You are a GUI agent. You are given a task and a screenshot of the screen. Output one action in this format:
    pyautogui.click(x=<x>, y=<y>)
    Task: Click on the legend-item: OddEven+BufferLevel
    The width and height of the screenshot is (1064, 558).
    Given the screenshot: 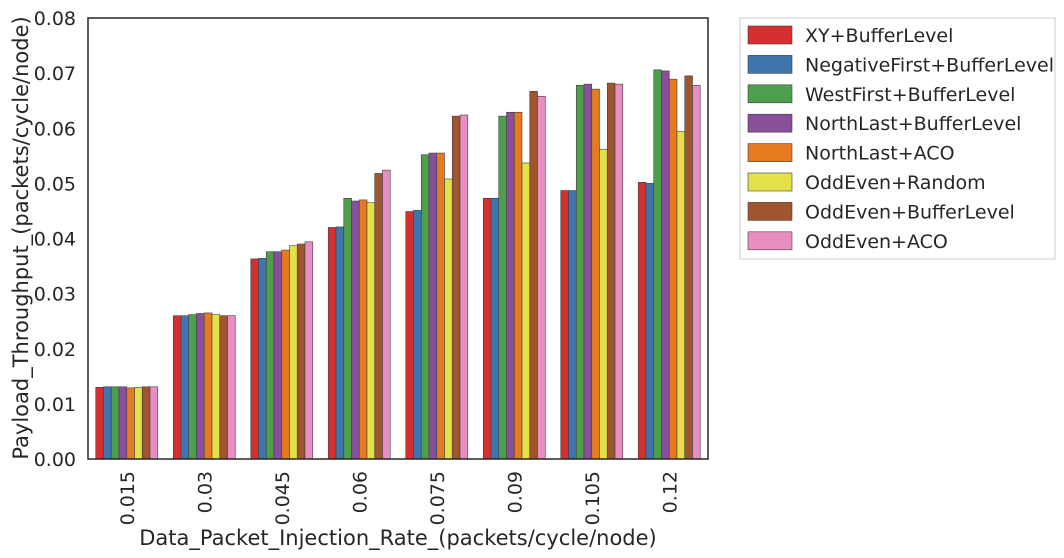 What is the action you would take?
    pyautogui.click(x=881, y=212)
    